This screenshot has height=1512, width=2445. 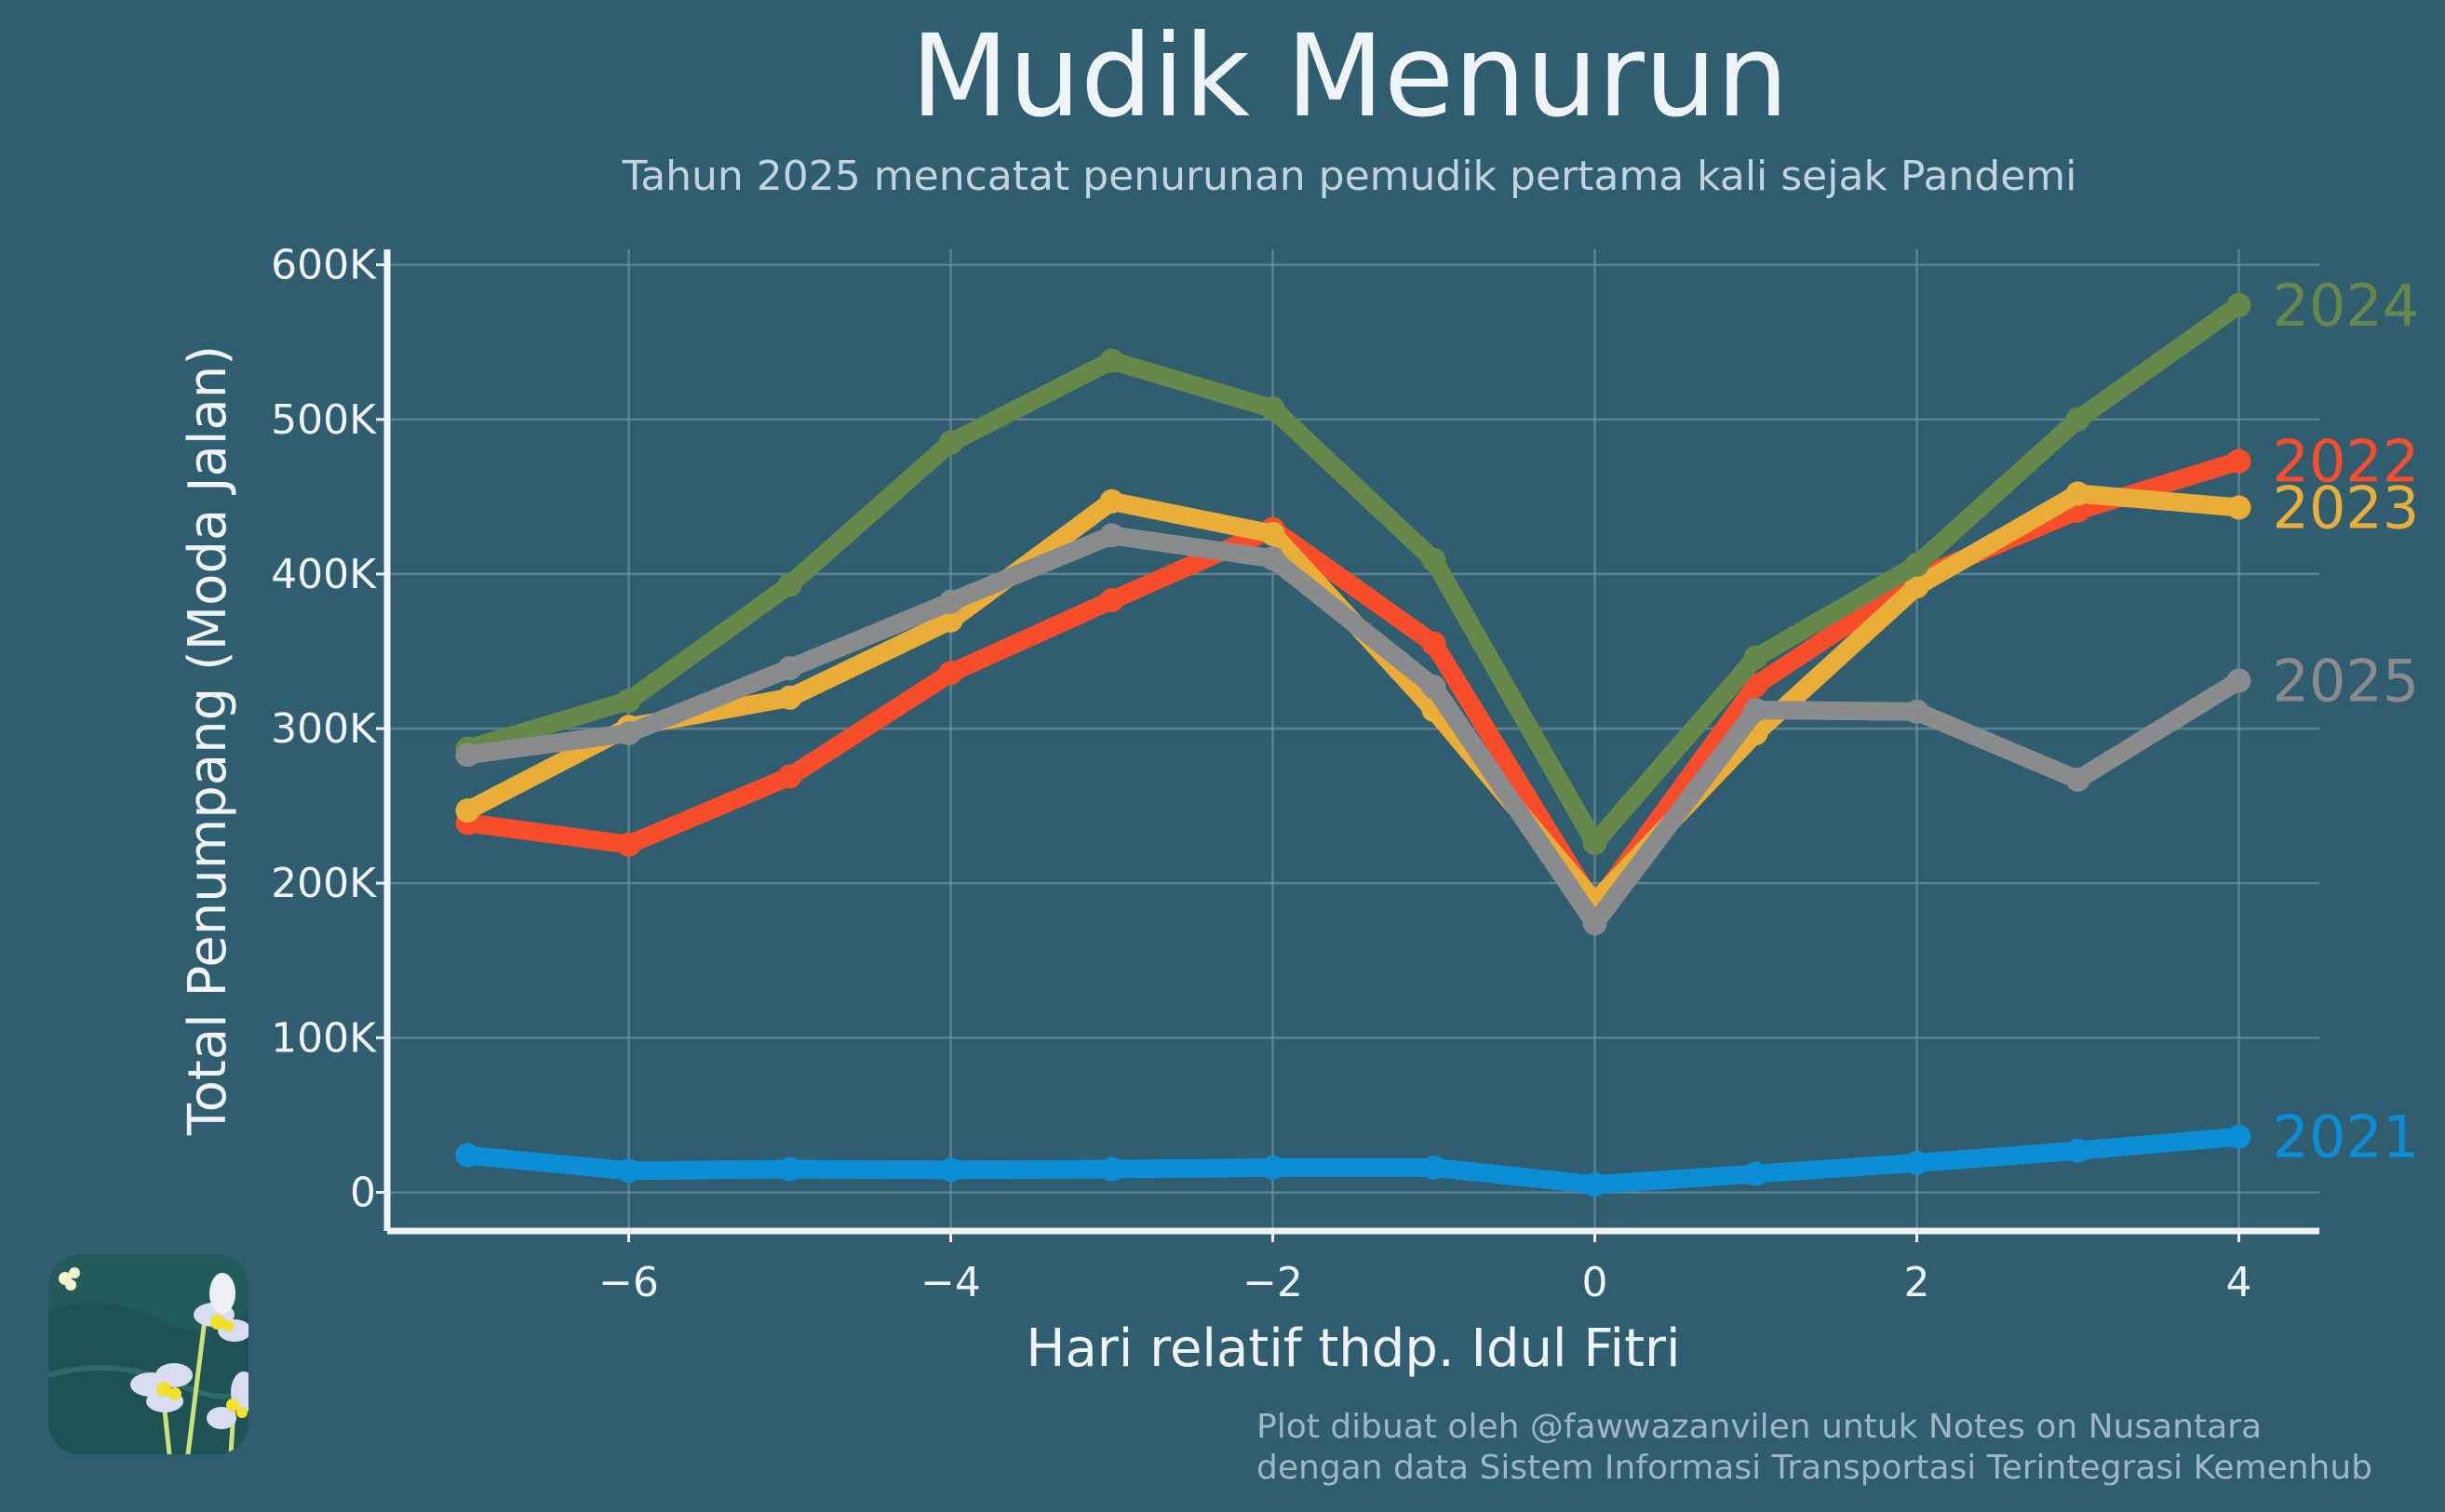 I want to click on series-label-2021: 2021, so click(x=2346, y=1137).